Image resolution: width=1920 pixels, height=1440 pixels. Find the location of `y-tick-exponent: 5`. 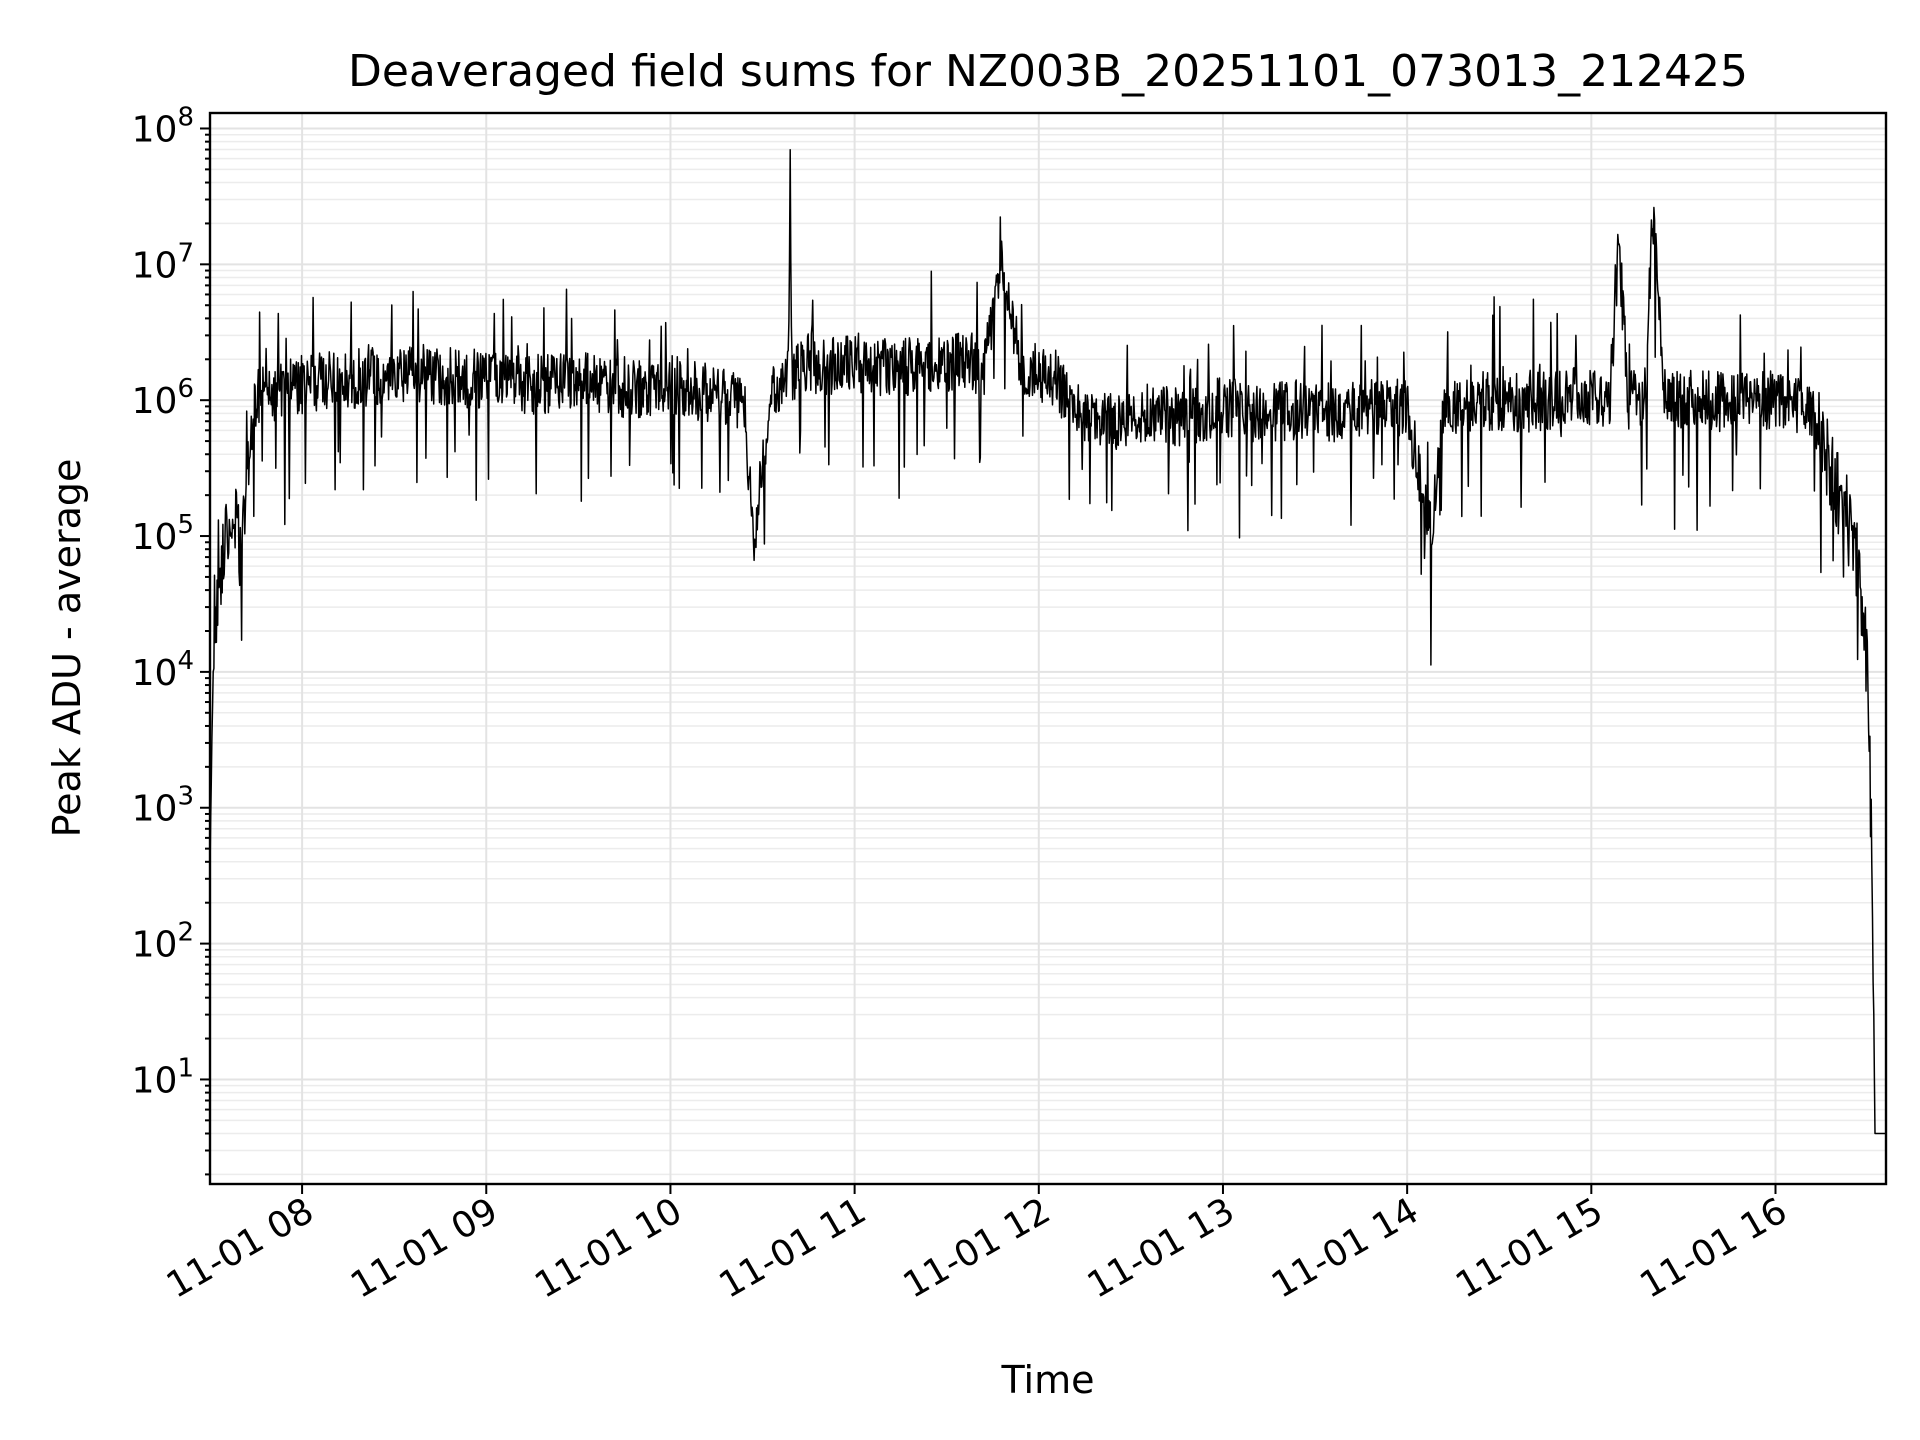

y-tick-exponent: 5 is located at coordinates (185, 525).